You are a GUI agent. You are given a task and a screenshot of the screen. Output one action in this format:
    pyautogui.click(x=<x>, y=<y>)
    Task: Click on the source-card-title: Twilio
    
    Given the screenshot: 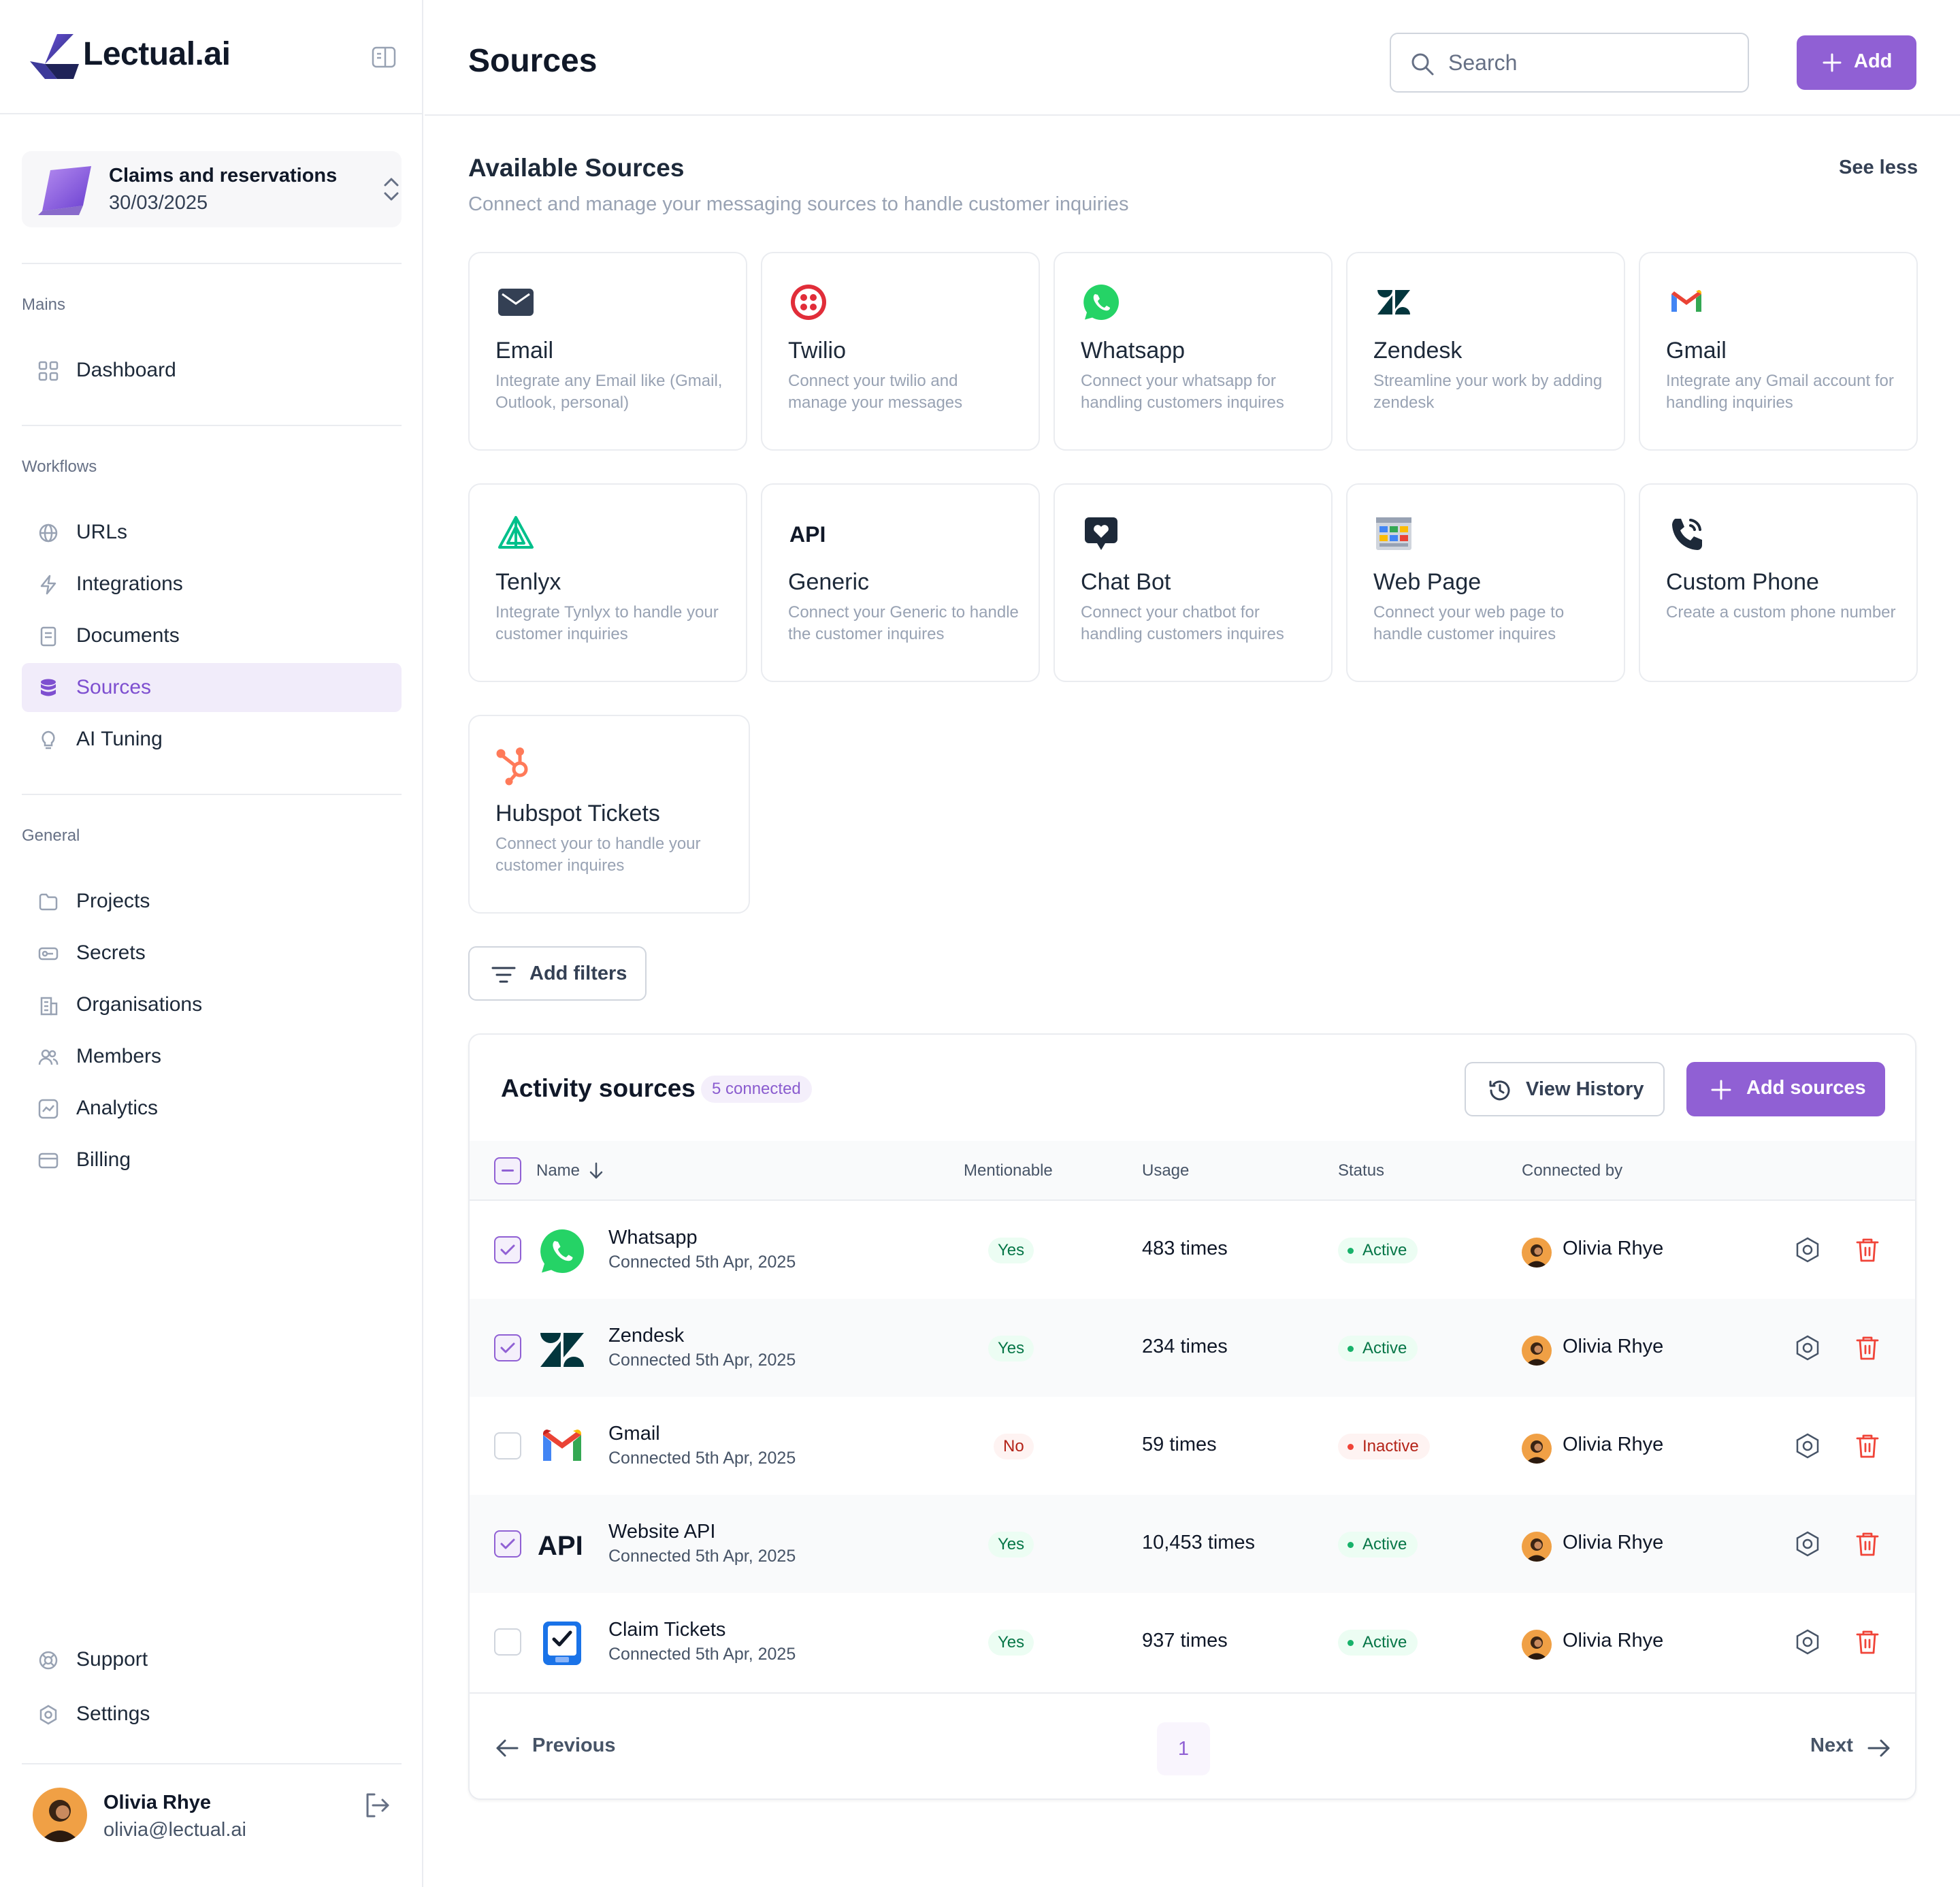 What is the action you would take?
    pyautogui.click(x=818, y=351)
    